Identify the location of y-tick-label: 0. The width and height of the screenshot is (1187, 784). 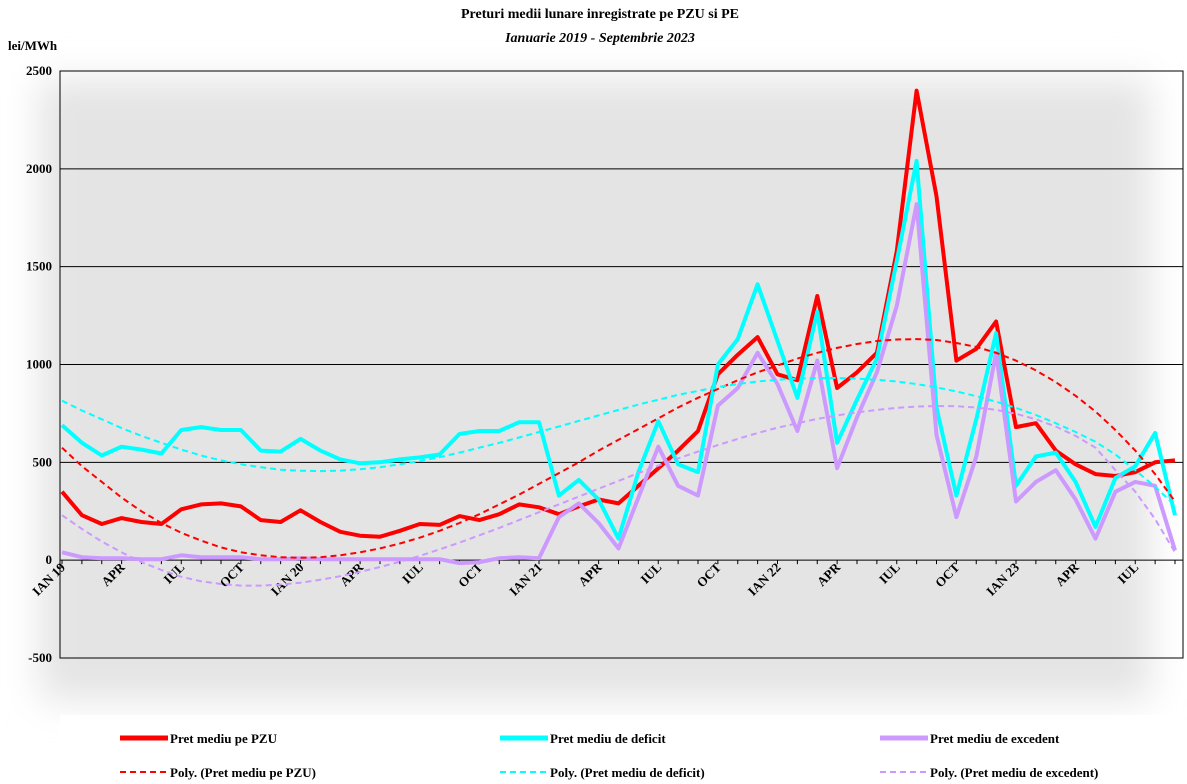
(49, 559).